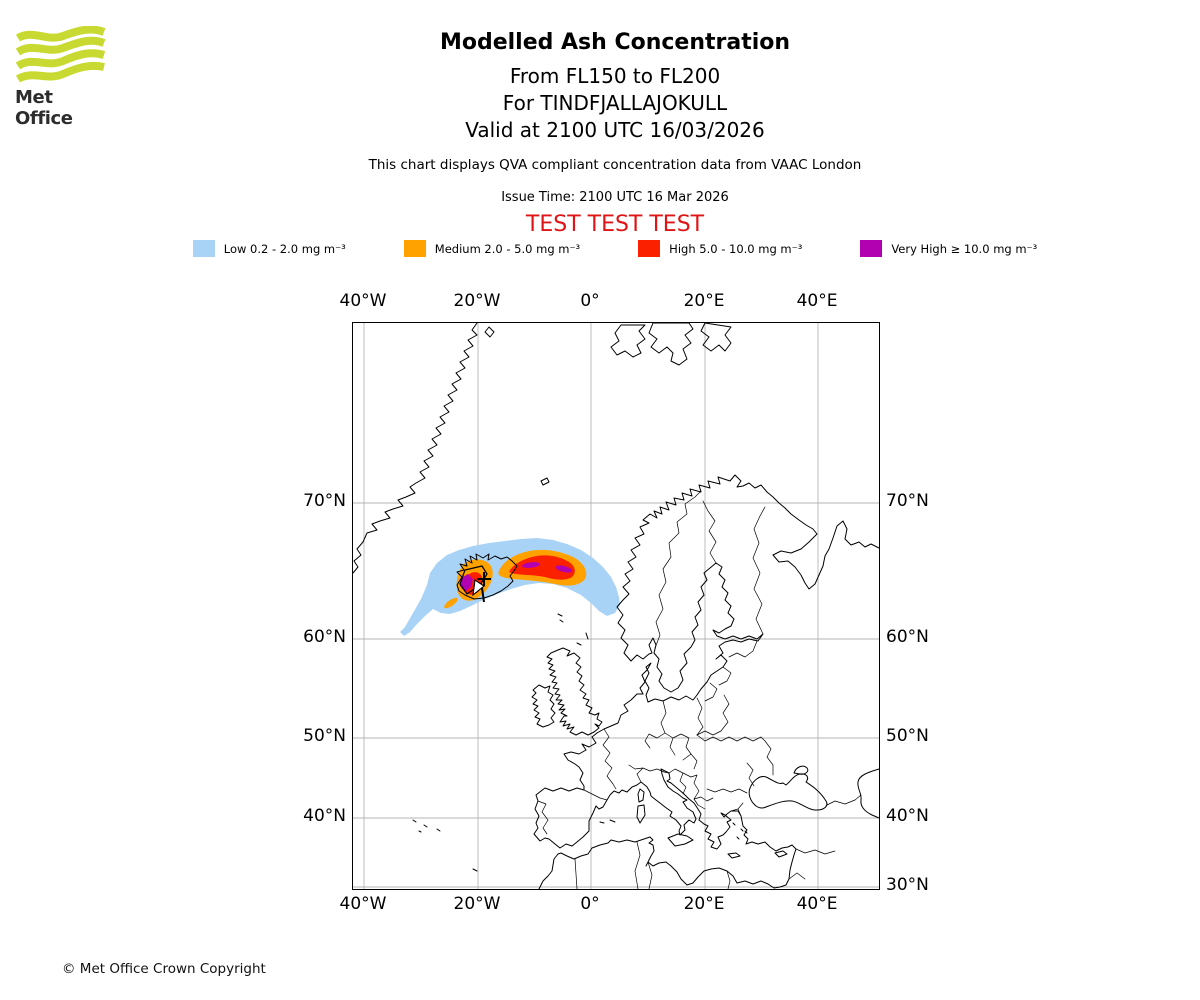 The height and width of the screenshot is (1000, 1200). Describe the element at coordinates (573, 629) in the screenshot. I see `coast-faroe-shetland` at that location.